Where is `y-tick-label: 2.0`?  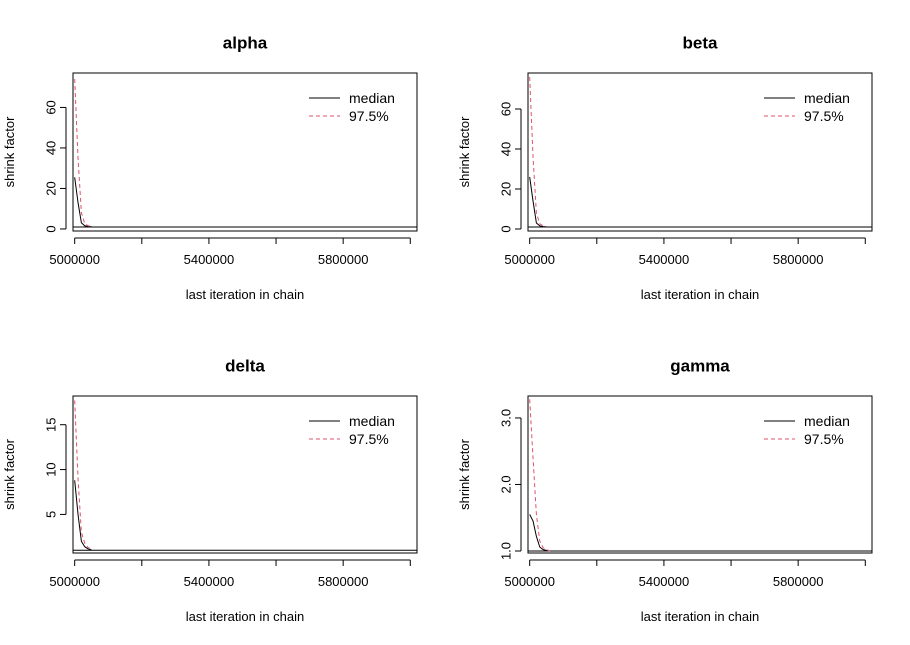 y-tick-label: 2.0 is located at coordinates (505, 484).